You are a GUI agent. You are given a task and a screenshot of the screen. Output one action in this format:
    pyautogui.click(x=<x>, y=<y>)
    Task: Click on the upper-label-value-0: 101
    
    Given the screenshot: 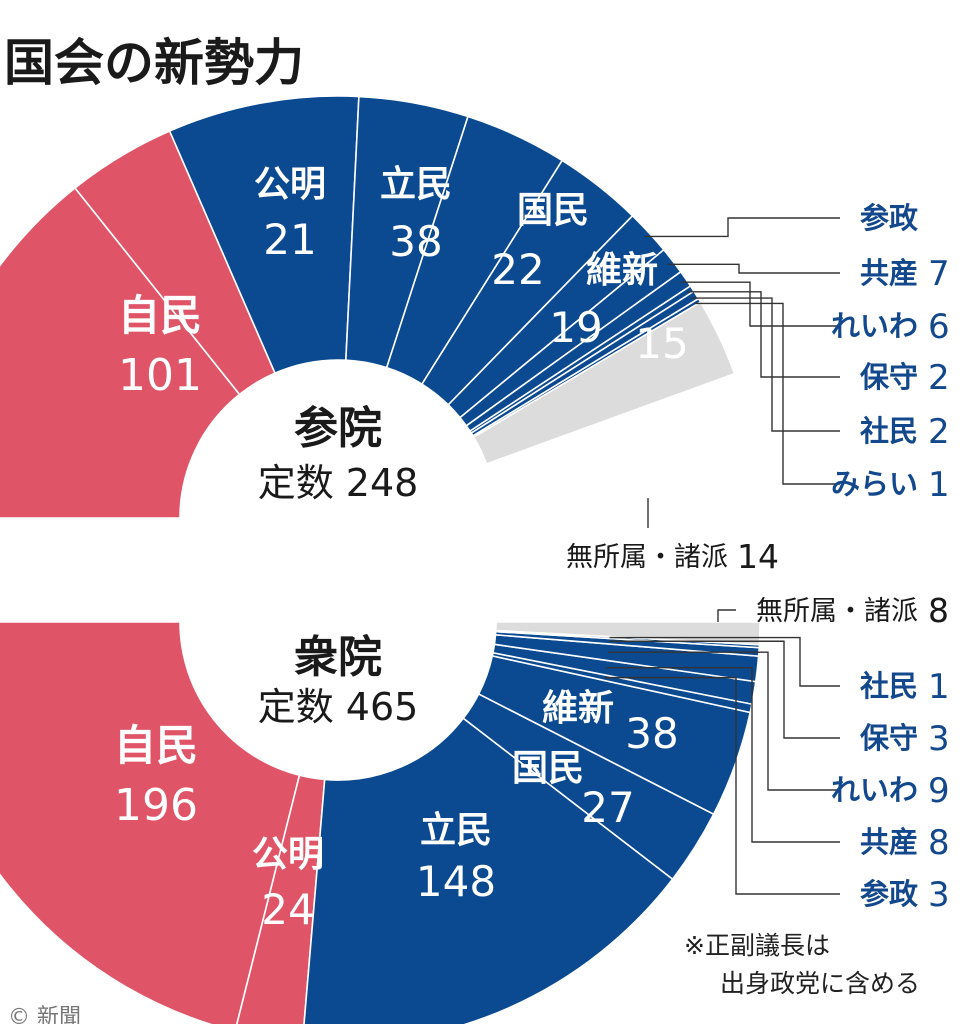 What is the action you would take?
    pyautogui.click(x=160, y=375)
    